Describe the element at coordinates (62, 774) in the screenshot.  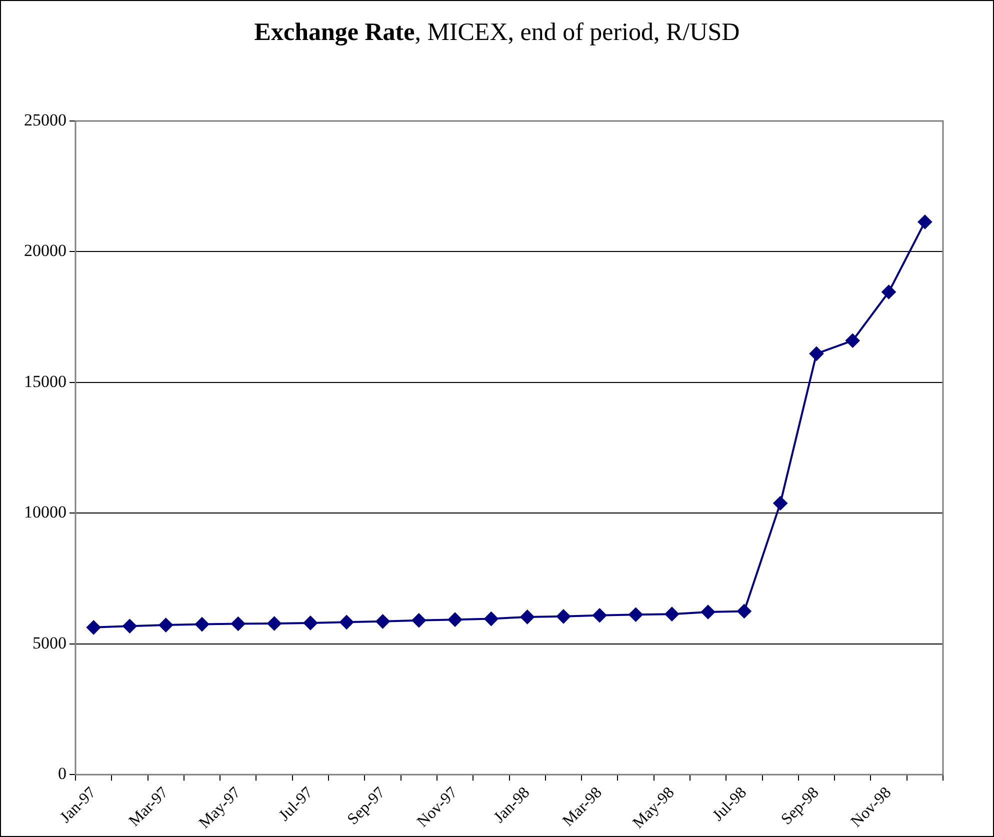
I see `y-tick-label: 0` at that location.